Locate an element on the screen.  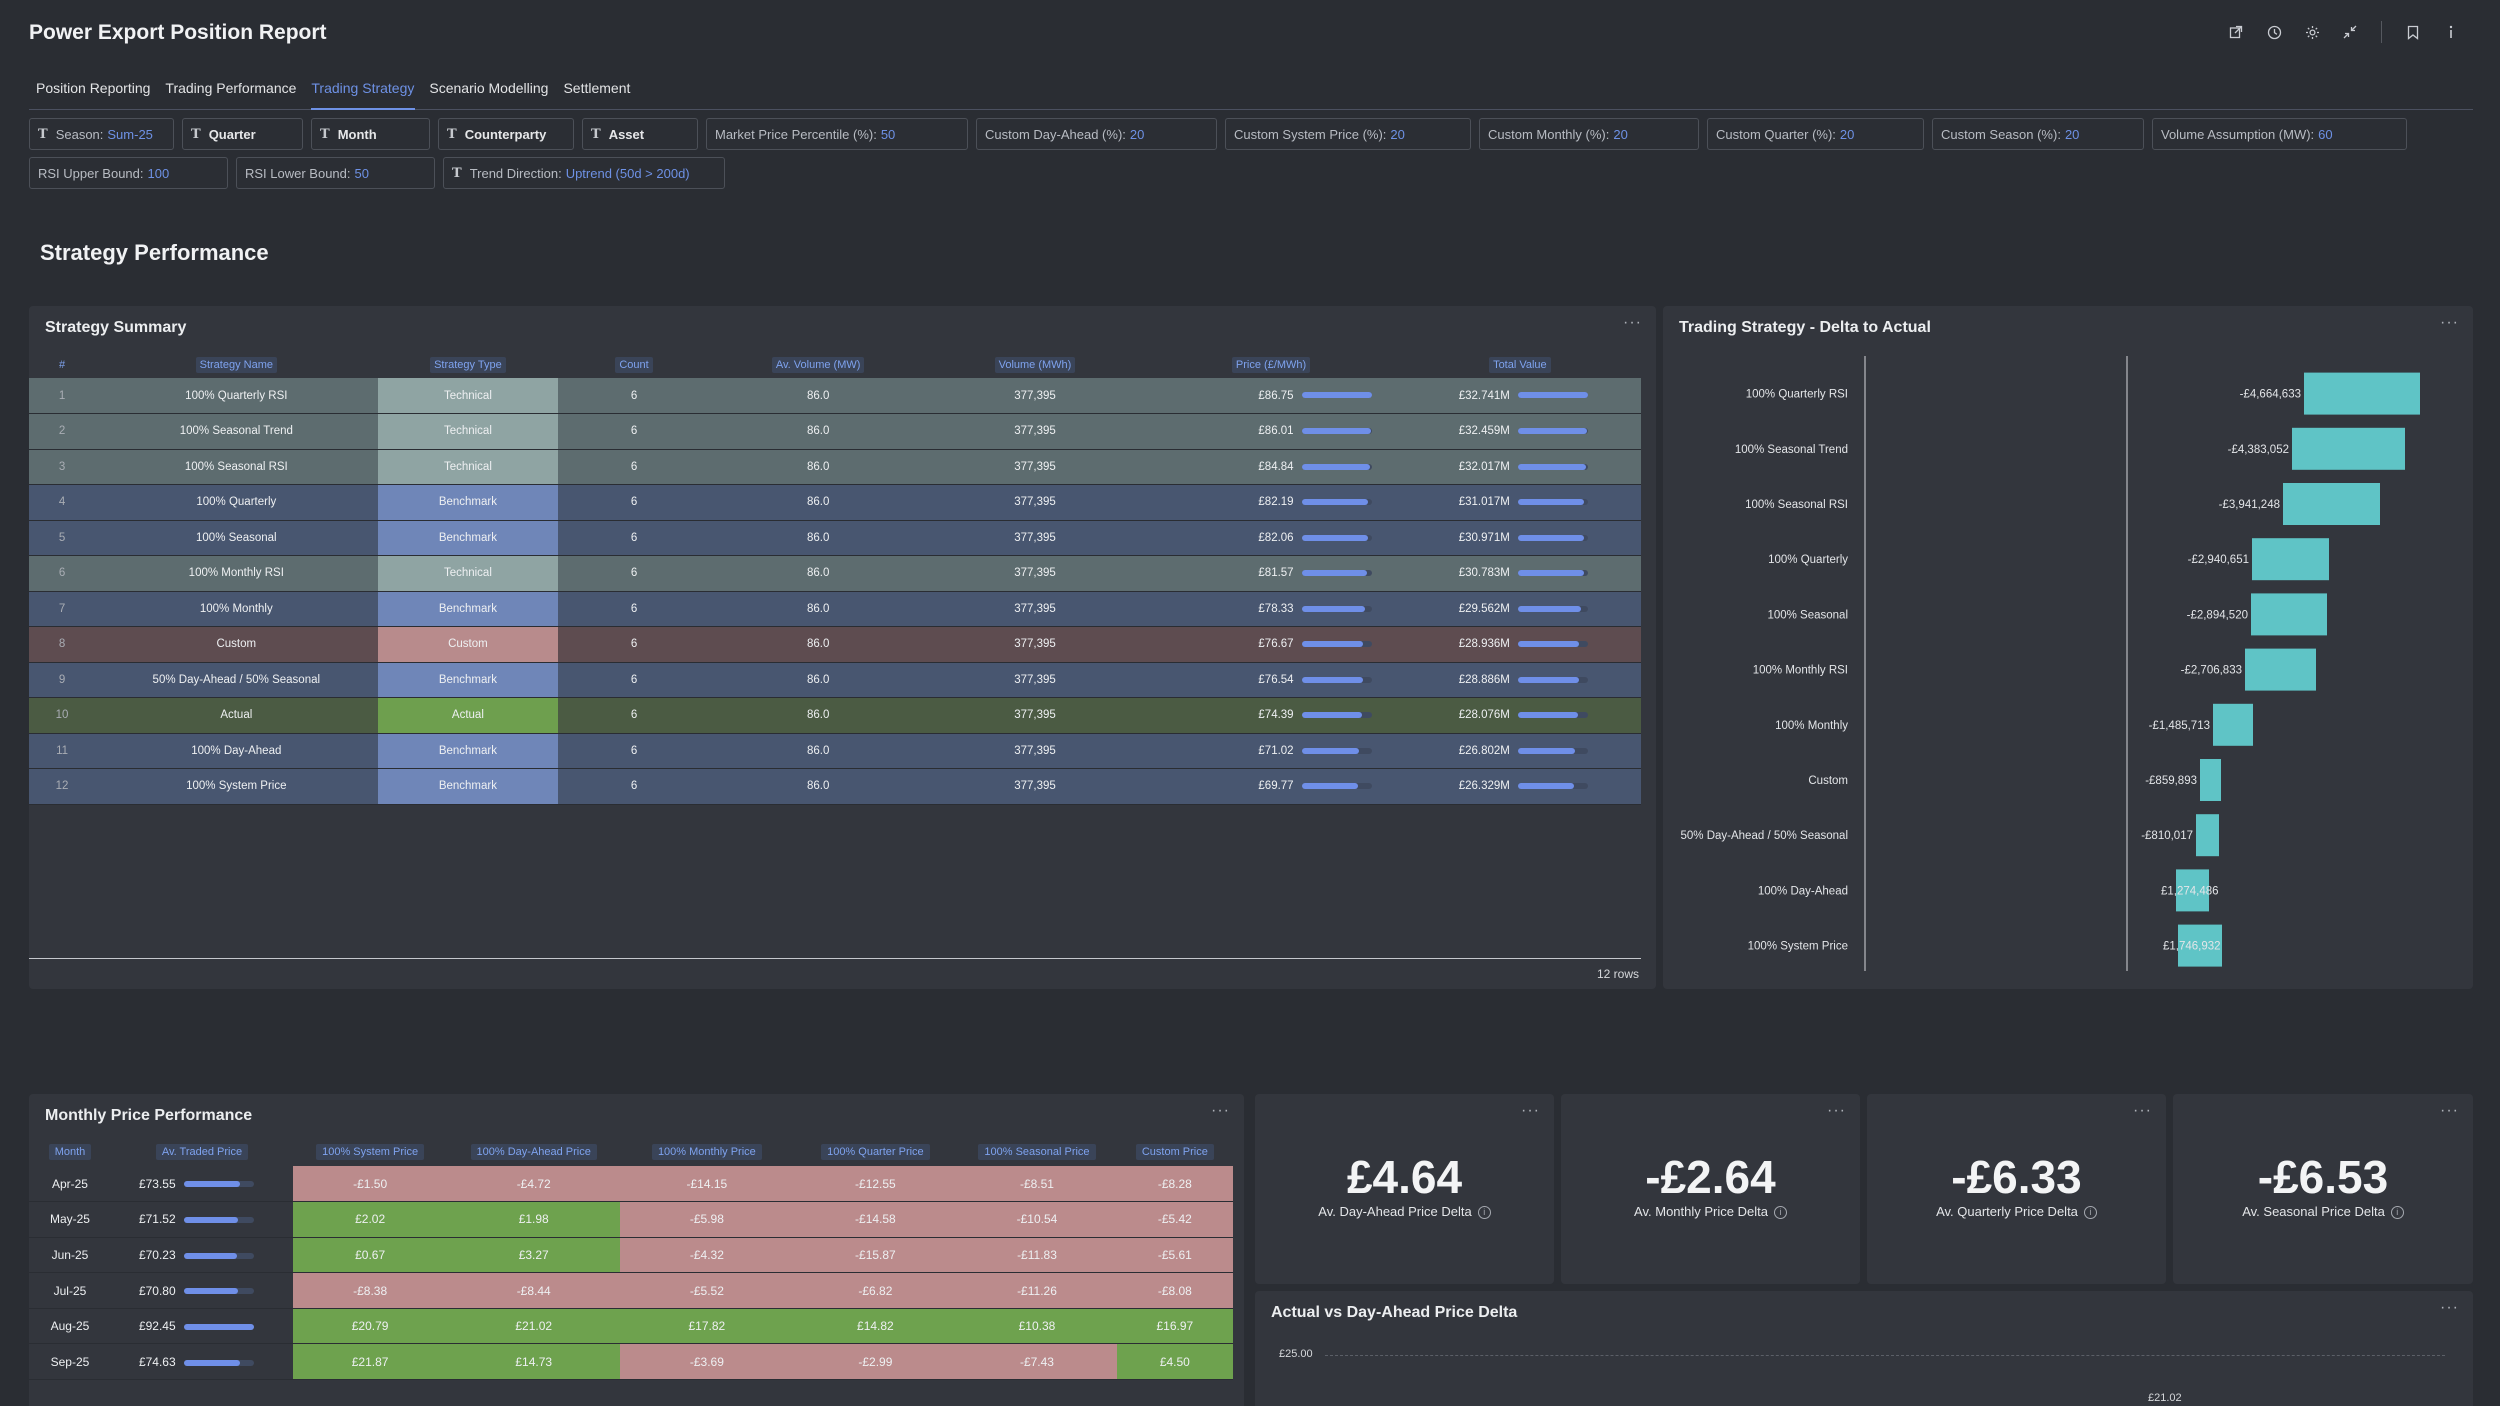
column-header: Av. Traded Price is located at coordinates (202, 1152).